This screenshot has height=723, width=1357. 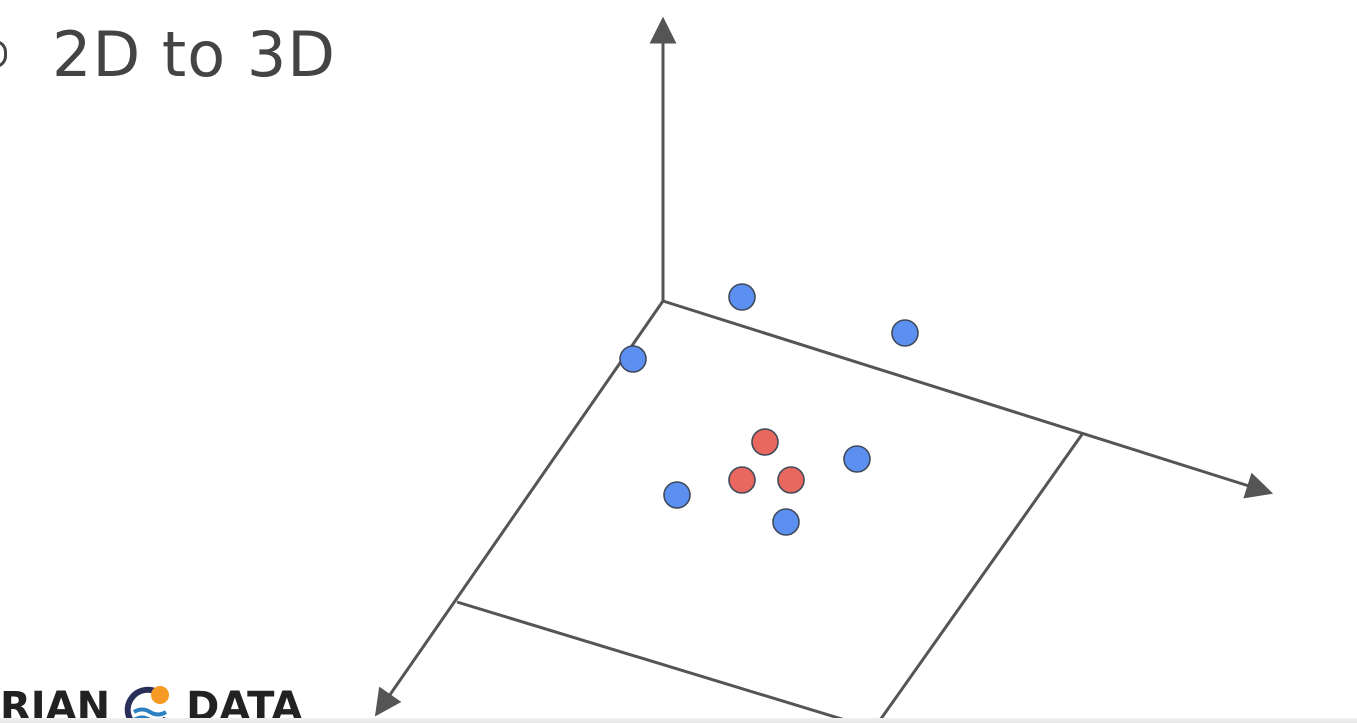 I want to click on slide-title: 2D to 3D, so click(x=194, y=54).